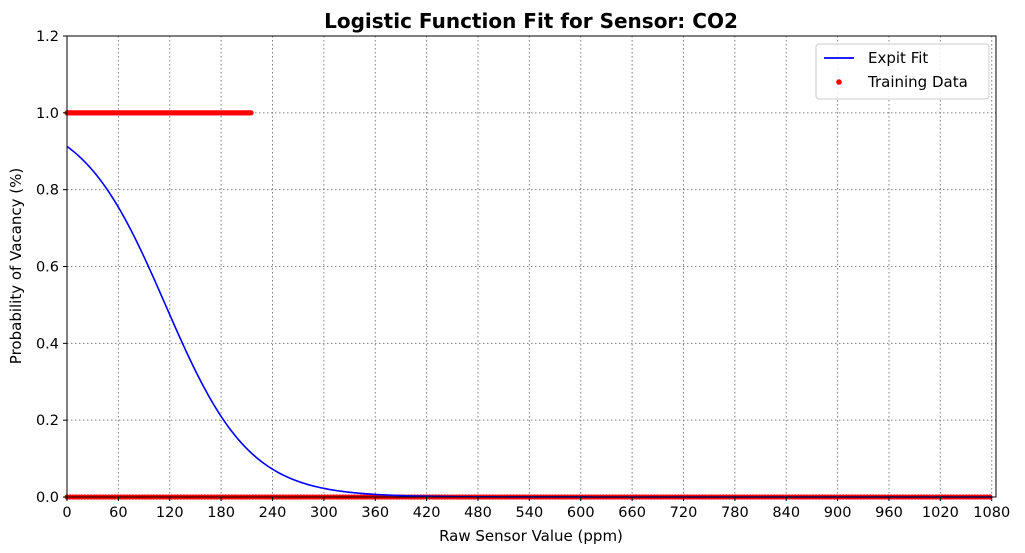  What do you see at coordinates (889, 513) in the screenshot?
I see `x-tick-label: 960` at bounding box center [889, 513].